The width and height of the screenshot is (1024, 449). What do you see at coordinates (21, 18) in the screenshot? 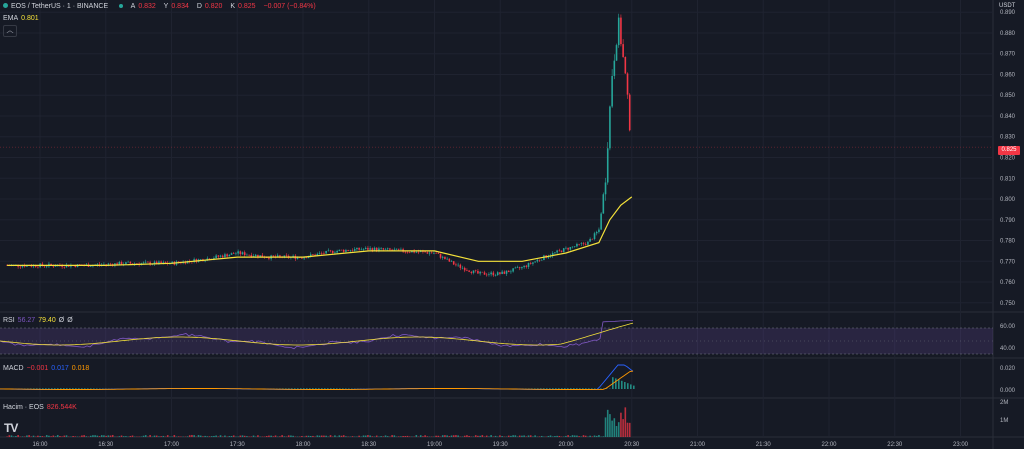
I see `ema-legend: EMA 0.801` at bounding box center [21, 18].